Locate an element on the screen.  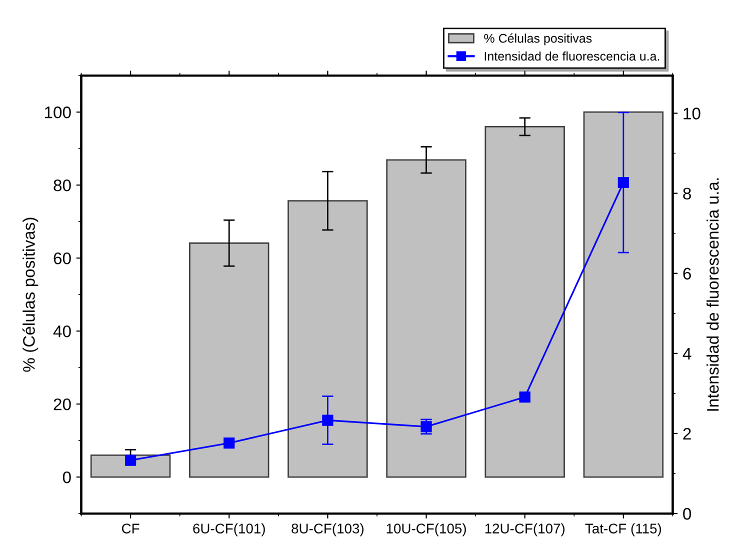
x-tick-label: 8U-CF(103) is located at coordinates (328, 529).